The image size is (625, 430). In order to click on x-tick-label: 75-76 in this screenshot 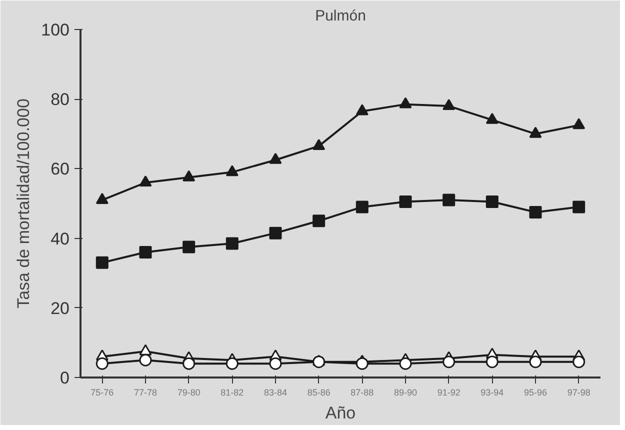, I will do `click(102, 393)`.